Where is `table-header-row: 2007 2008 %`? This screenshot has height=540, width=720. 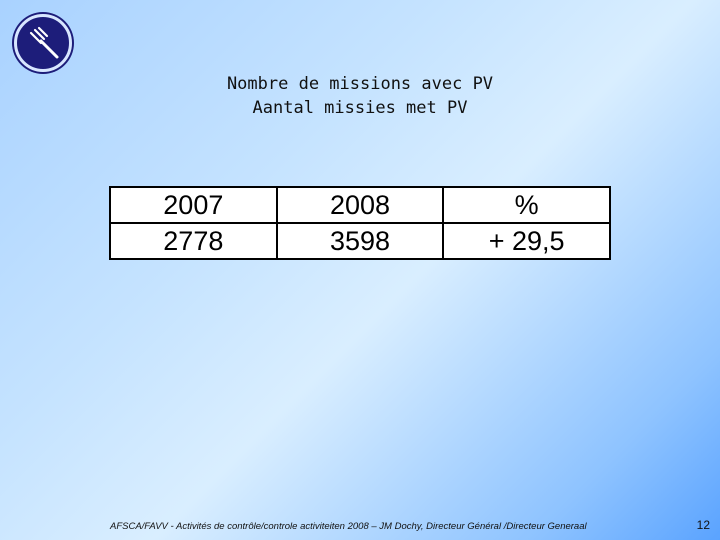 table-header-row: 2007 2008 % is located at coordinates (360, 205).